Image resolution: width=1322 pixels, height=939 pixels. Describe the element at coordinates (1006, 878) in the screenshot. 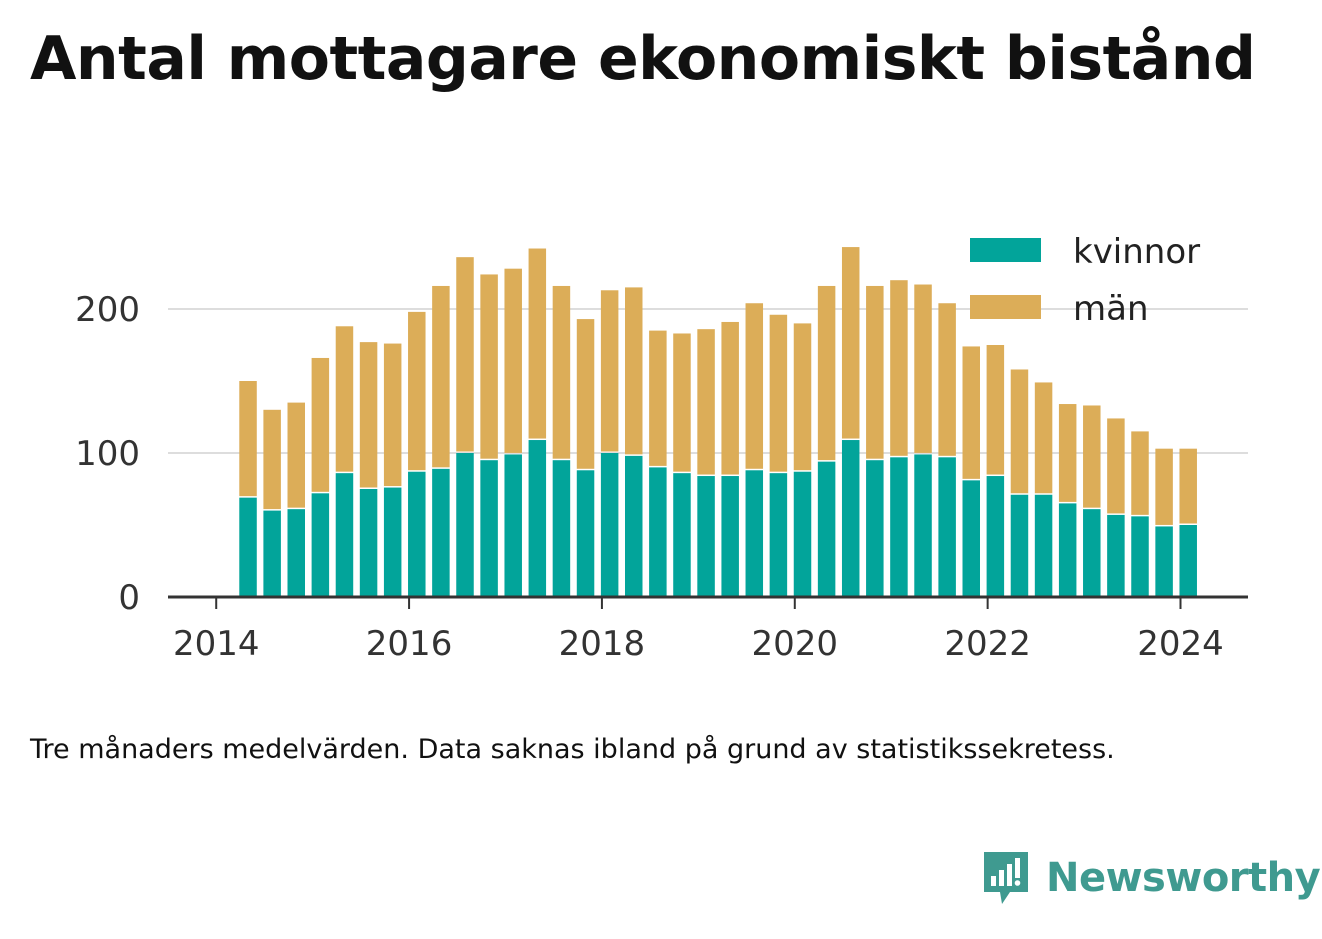

I see `bar-chart-icon` at that location.